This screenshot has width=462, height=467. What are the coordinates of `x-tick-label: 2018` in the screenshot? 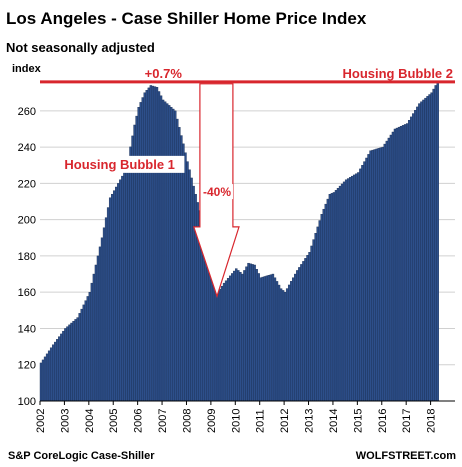 It's located at (432, 421).